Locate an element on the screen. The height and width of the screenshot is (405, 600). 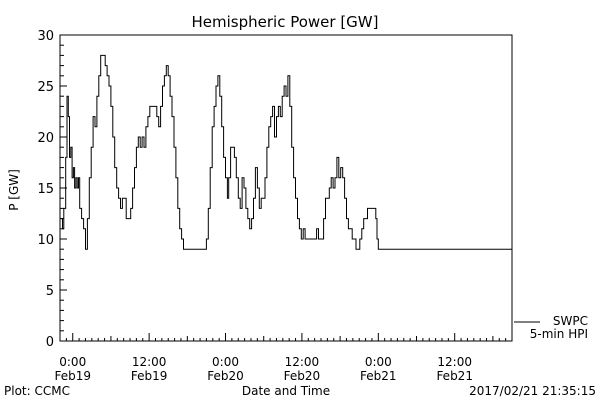
y-tick-label: 15 is located at coordinates (45, 189).